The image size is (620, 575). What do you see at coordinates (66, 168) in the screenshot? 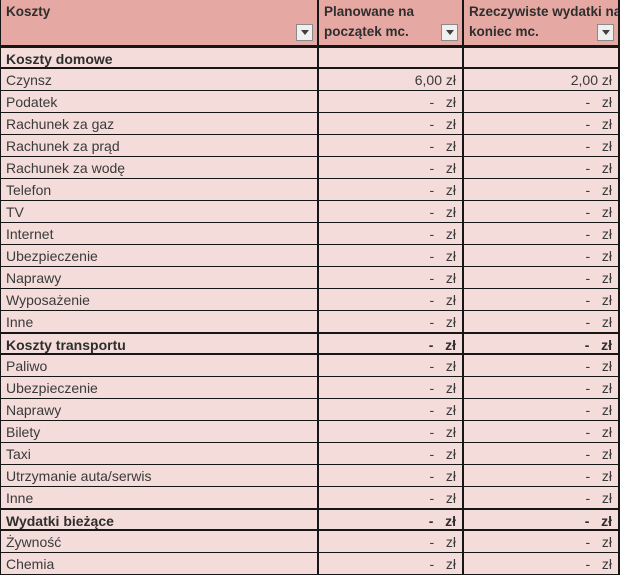
I see `category-cell: Rachunek za wodę` at bounding box center [66, 168].